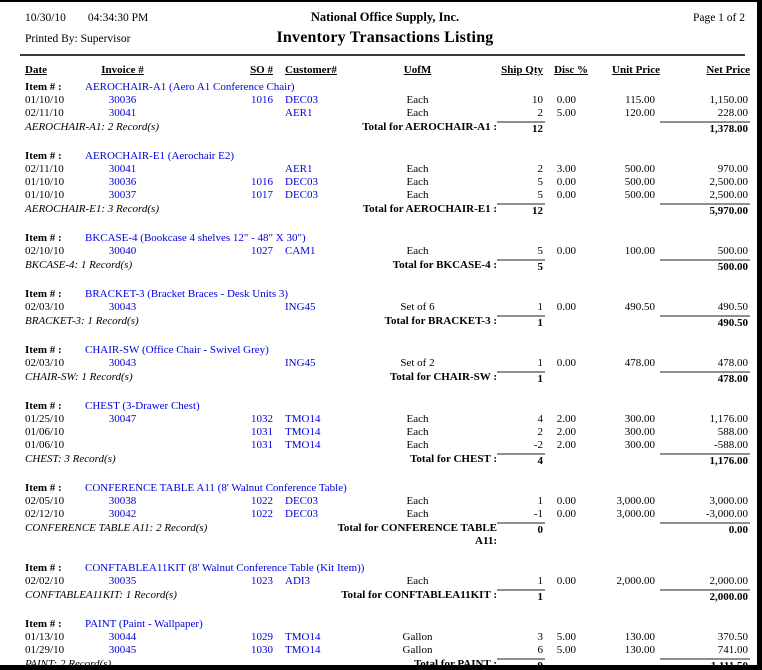 The width and height of the screenshot is (762, 670). What do you see at coordinates (298, 581) in the screenshot?
I see `customer-link: ADI3` at bounding box center [298, 581].